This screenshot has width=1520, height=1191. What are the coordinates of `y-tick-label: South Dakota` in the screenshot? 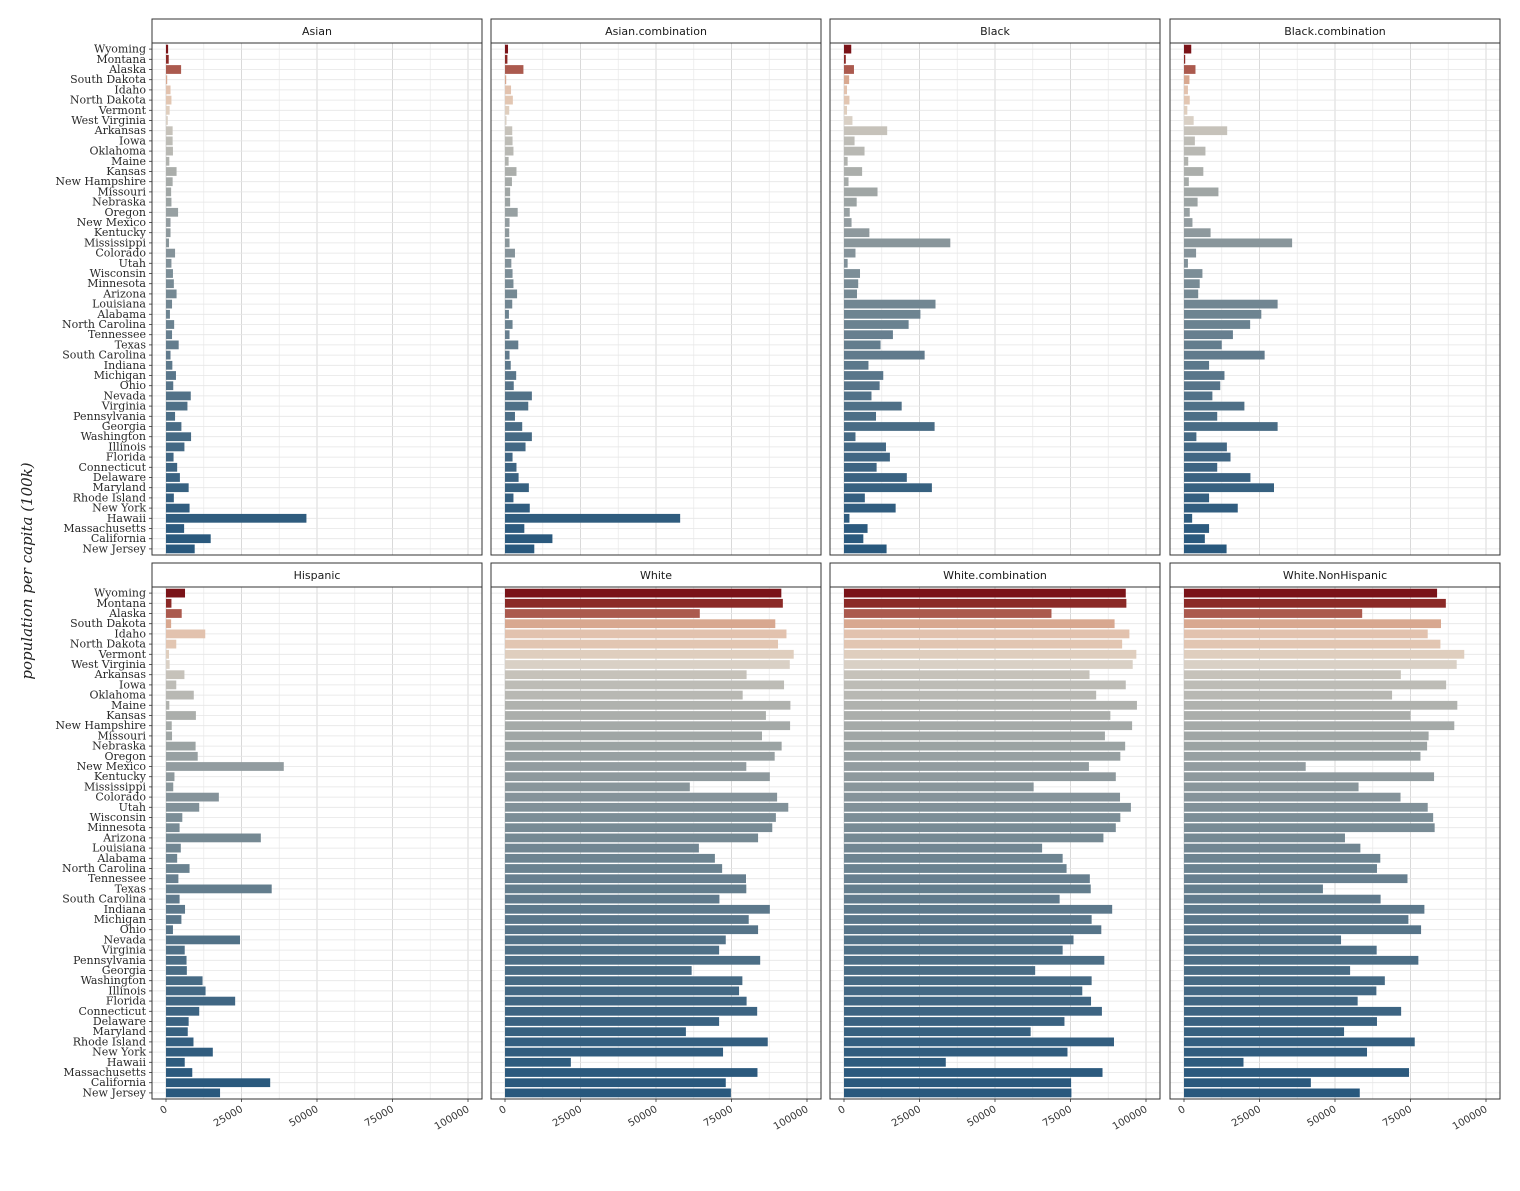 It's located at (108, 623).